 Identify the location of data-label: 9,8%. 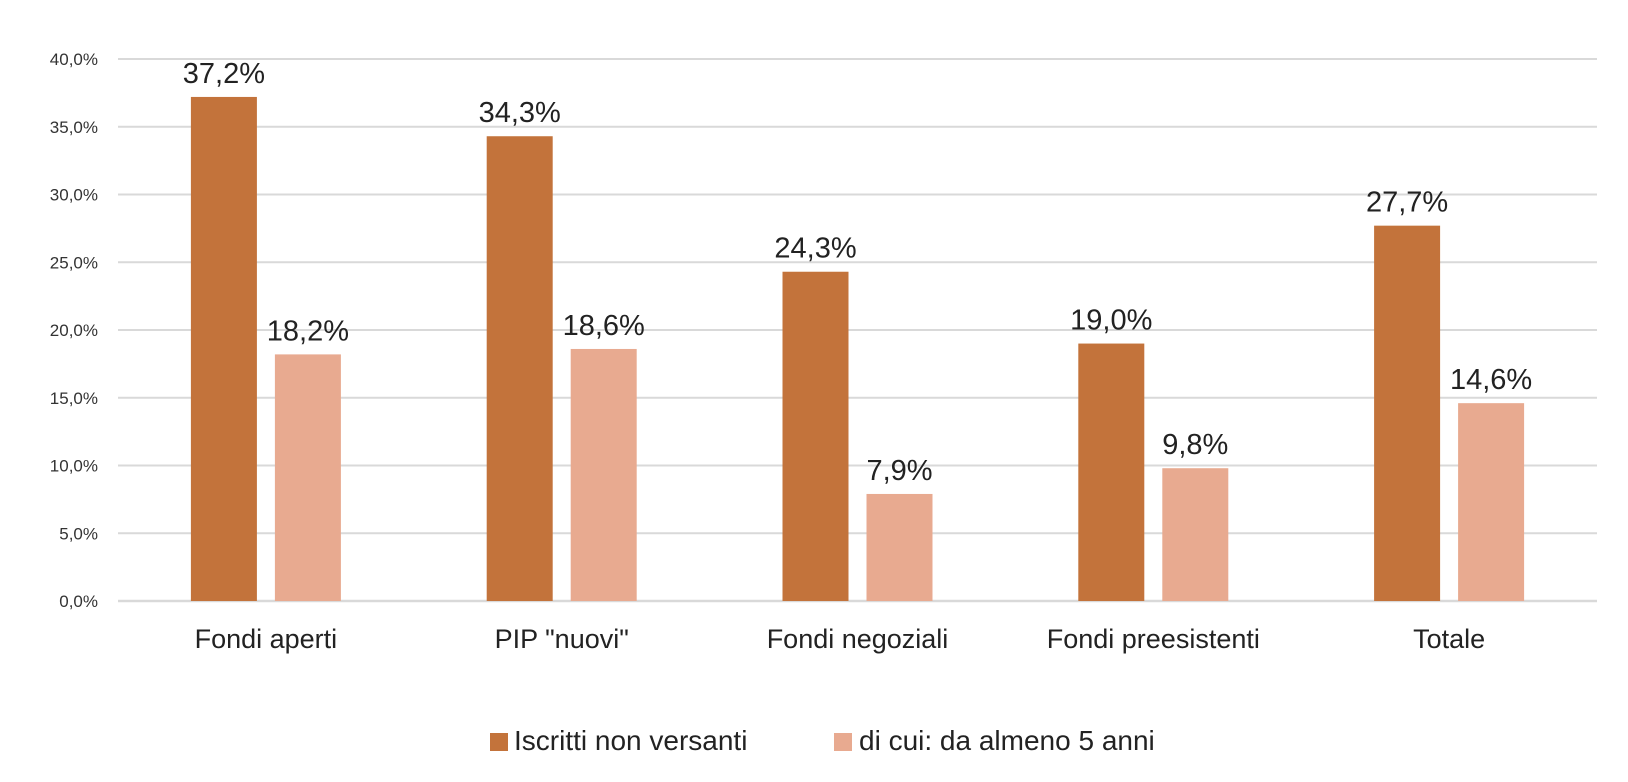
(1195, 445).